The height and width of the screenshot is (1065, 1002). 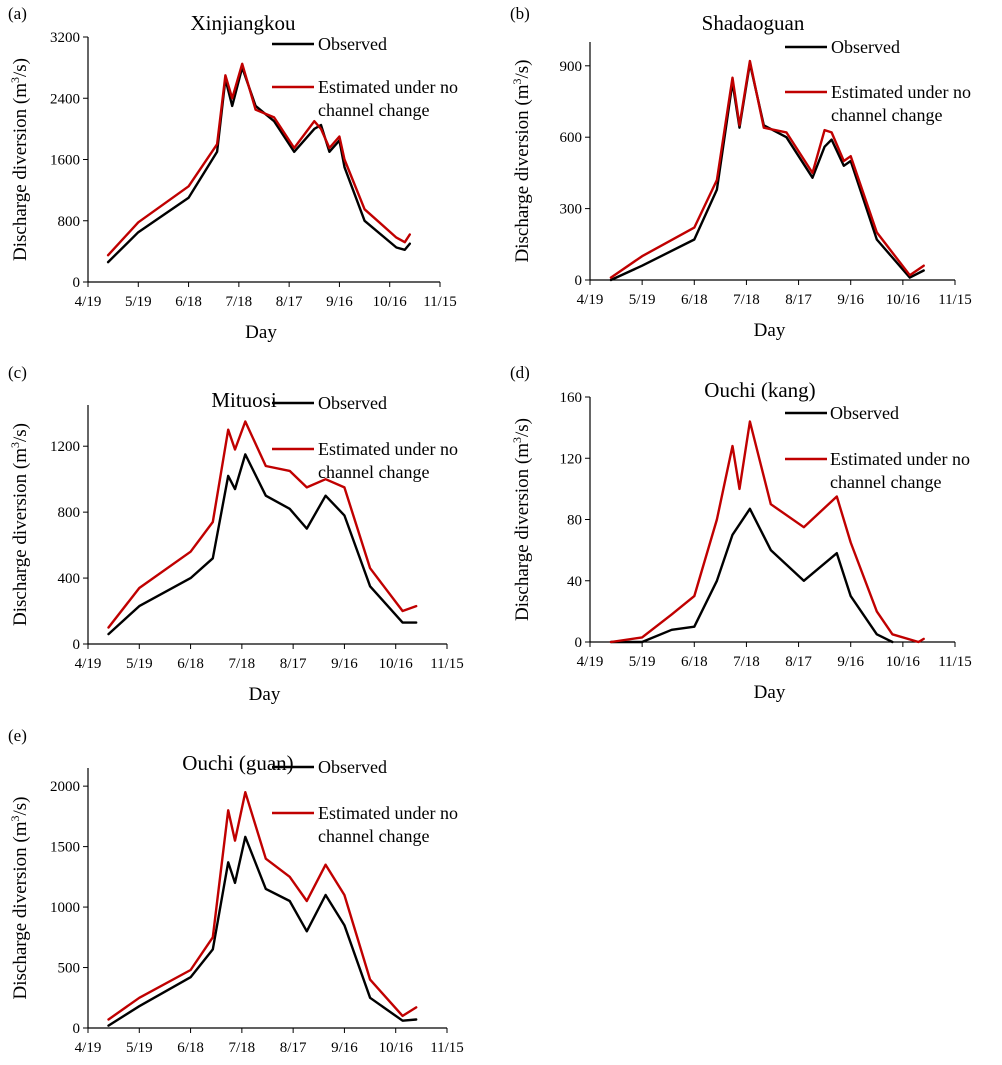 I want to click on y-tick-label: 1500, so click(x=65, y=848).